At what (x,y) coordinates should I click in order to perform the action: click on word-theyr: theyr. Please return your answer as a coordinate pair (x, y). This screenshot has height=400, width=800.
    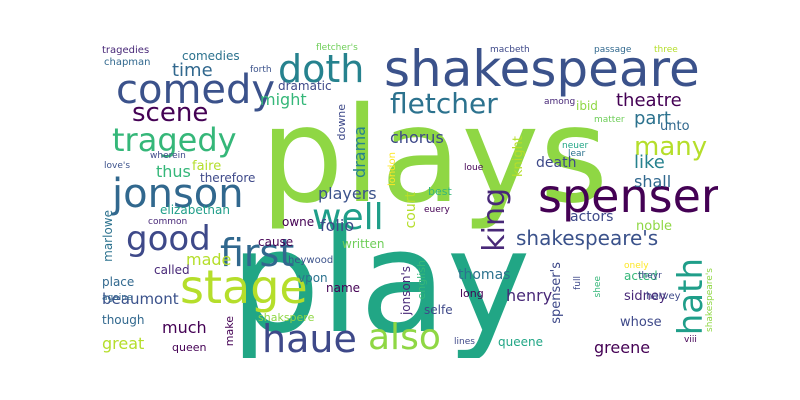
    Looking at the image, I should click on (650, 276).